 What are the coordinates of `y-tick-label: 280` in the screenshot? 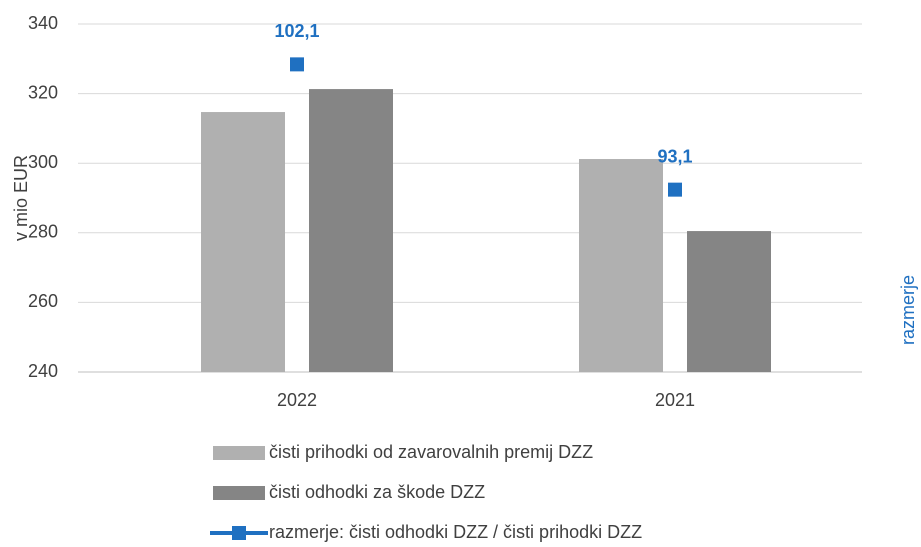 It's located at (43, 232).